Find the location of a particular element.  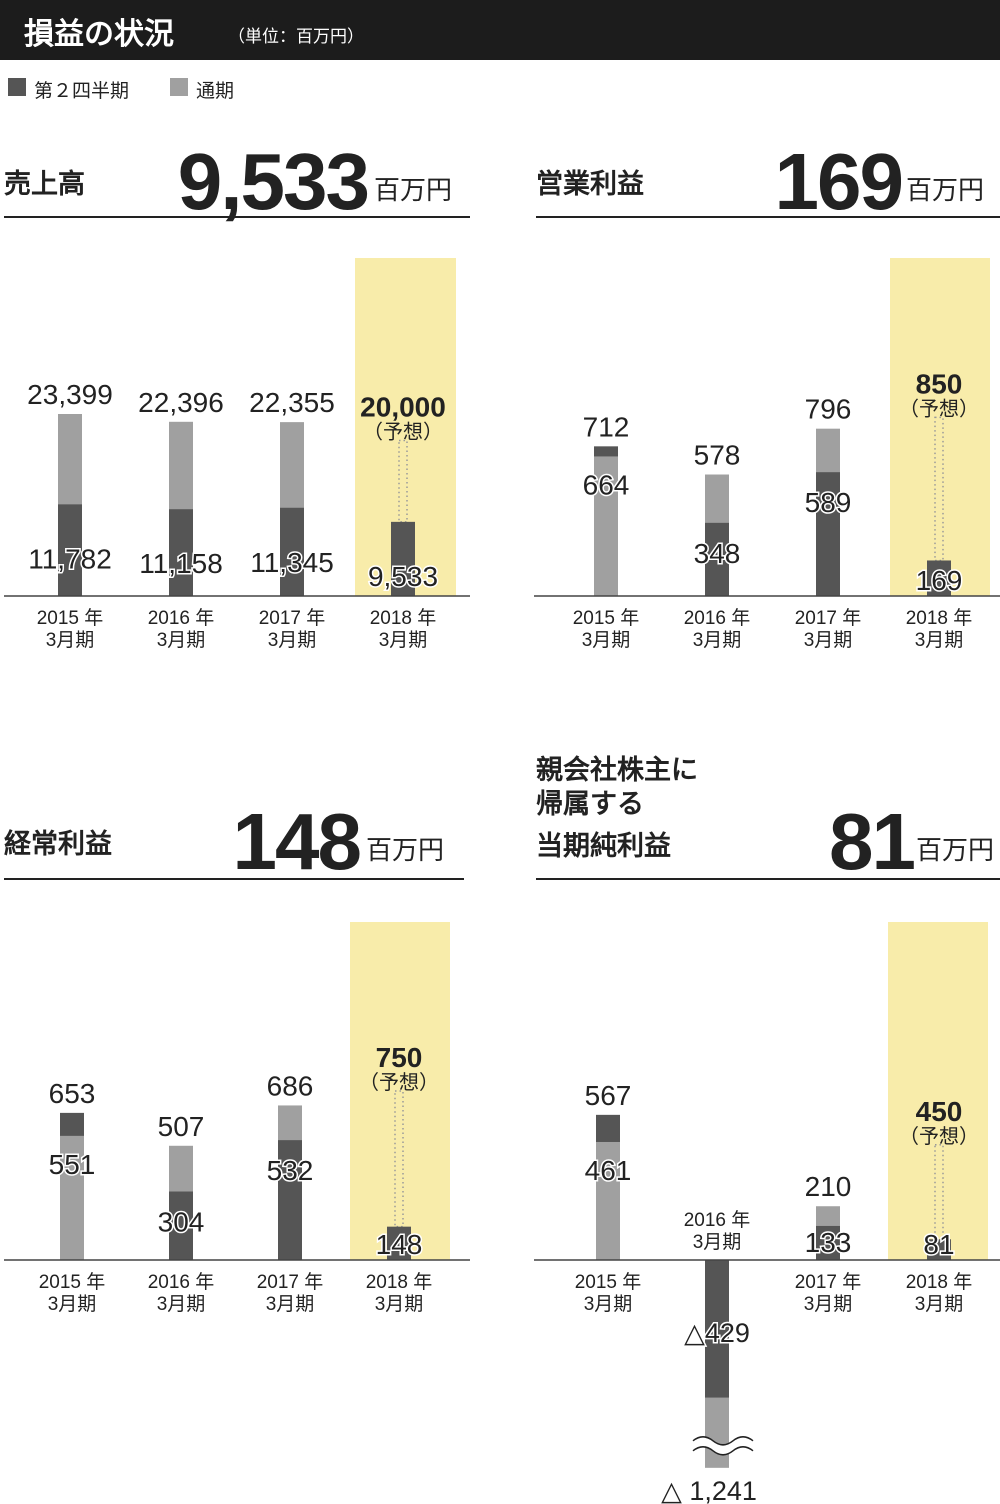

data-label-top: 507 is located at coordinates (181, 1126).